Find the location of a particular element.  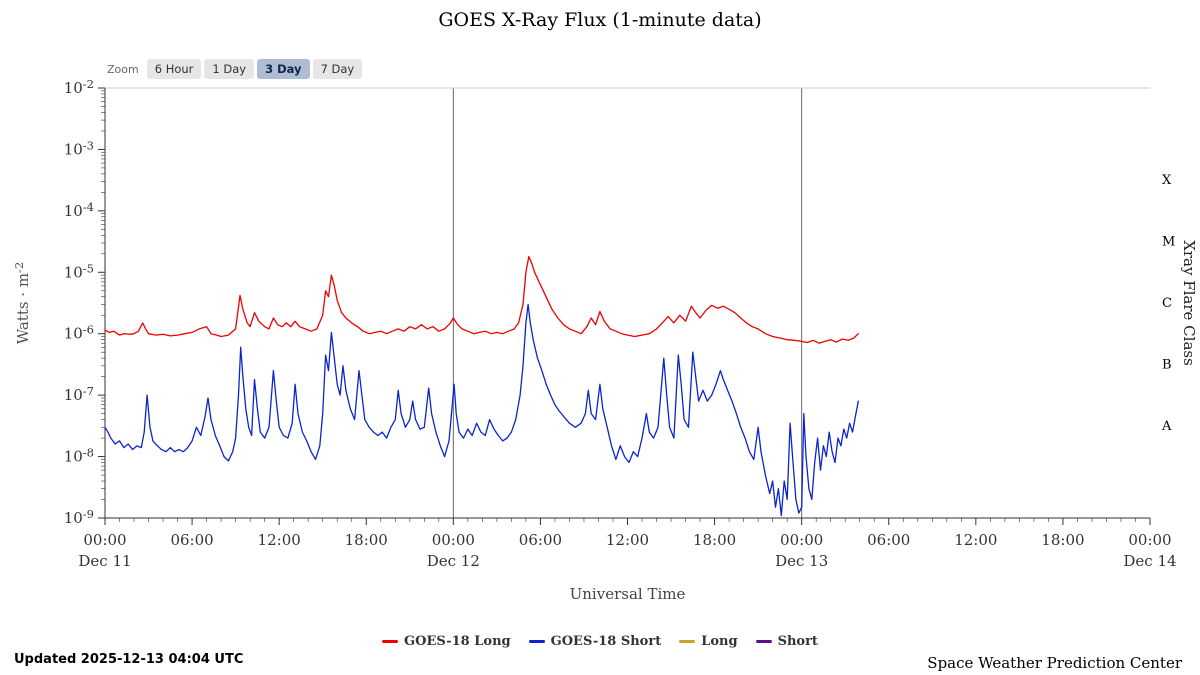

zoom-label: Zoom is located at coordinates (123, 69).